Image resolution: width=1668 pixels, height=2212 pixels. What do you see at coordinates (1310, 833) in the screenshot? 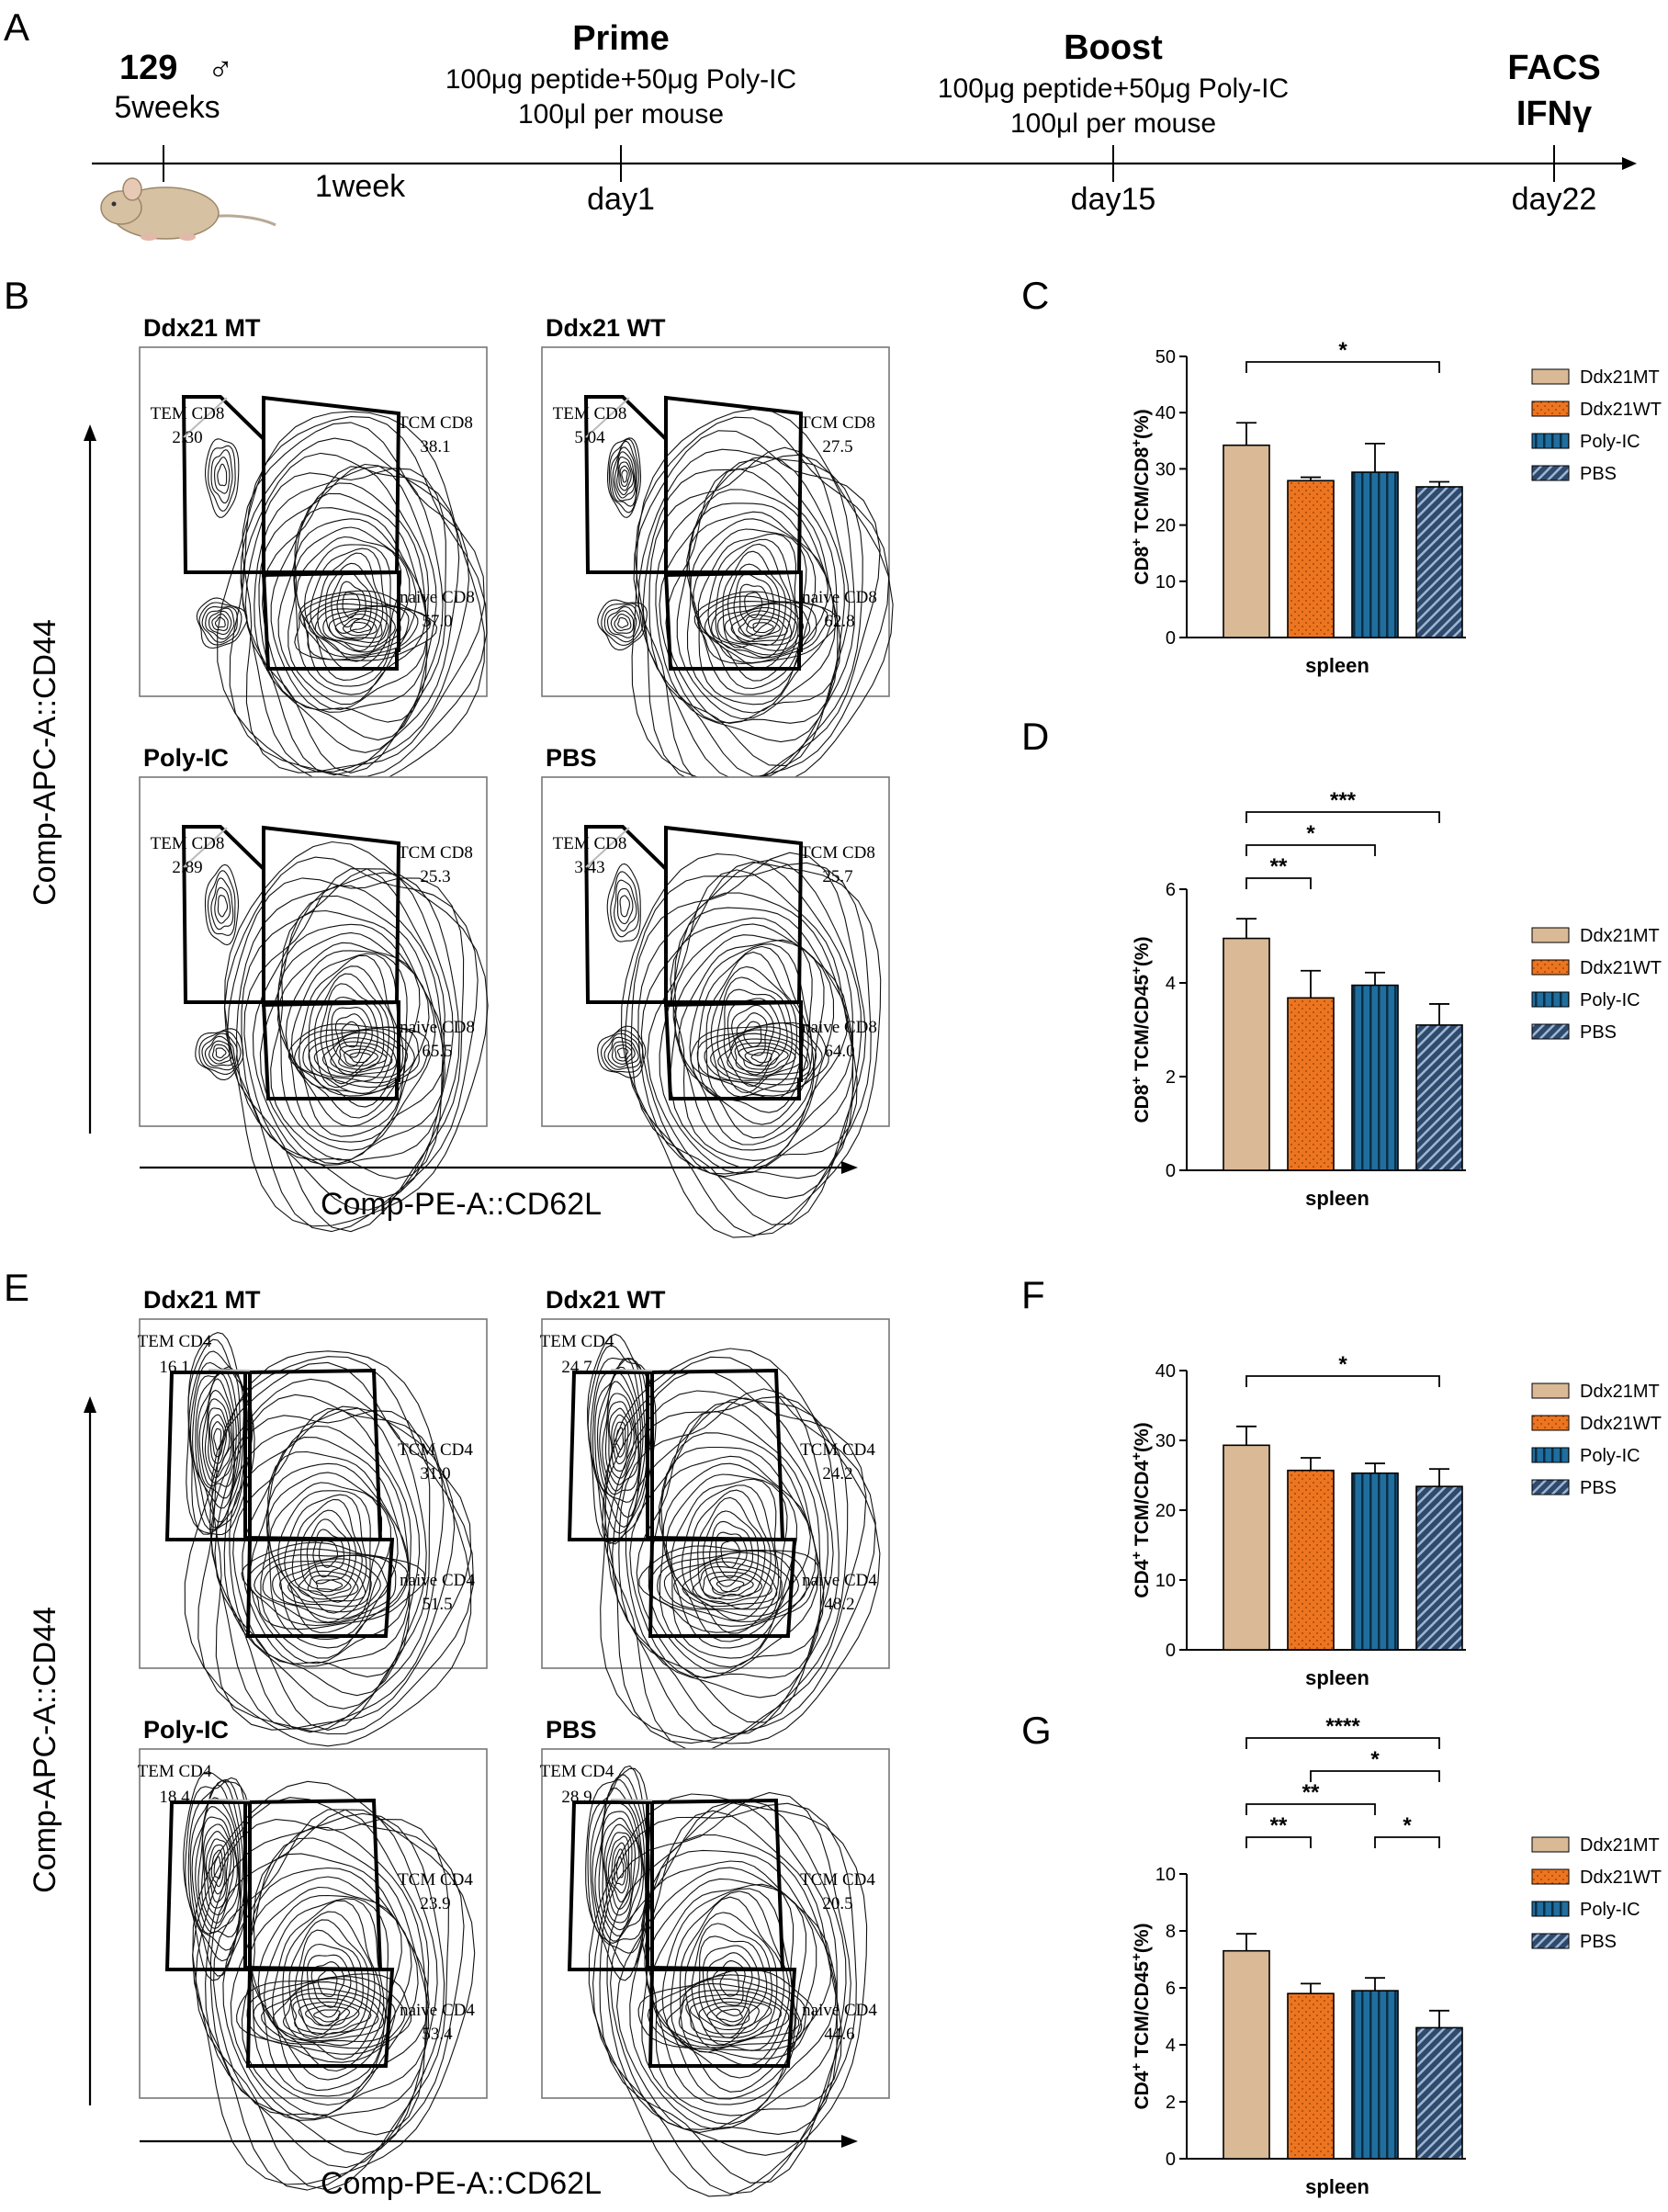
I see `significance-label: *` at bounding box center [1310, 833].